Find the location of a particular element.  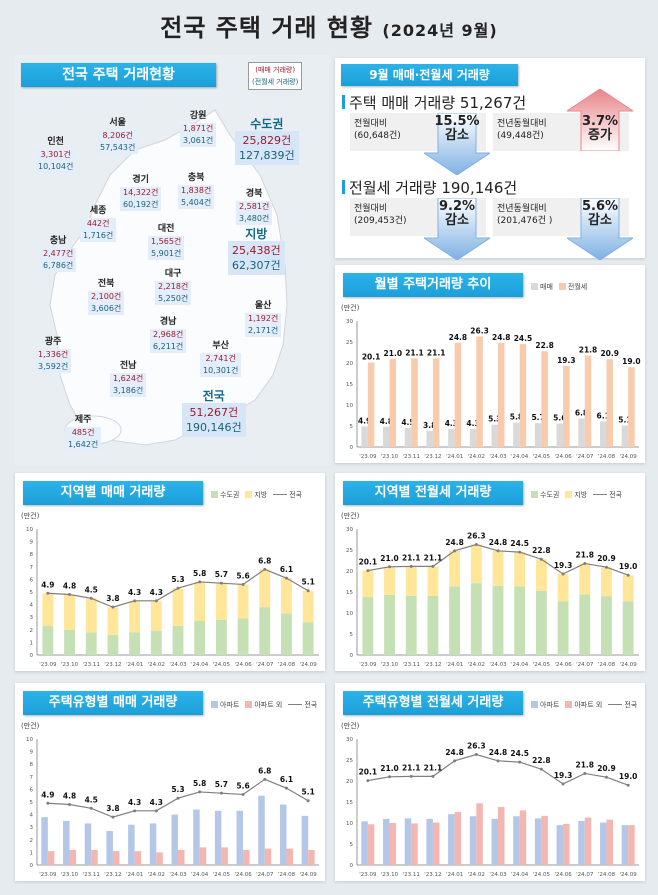

region-name: 충남 is located at coordinates (58, 241).